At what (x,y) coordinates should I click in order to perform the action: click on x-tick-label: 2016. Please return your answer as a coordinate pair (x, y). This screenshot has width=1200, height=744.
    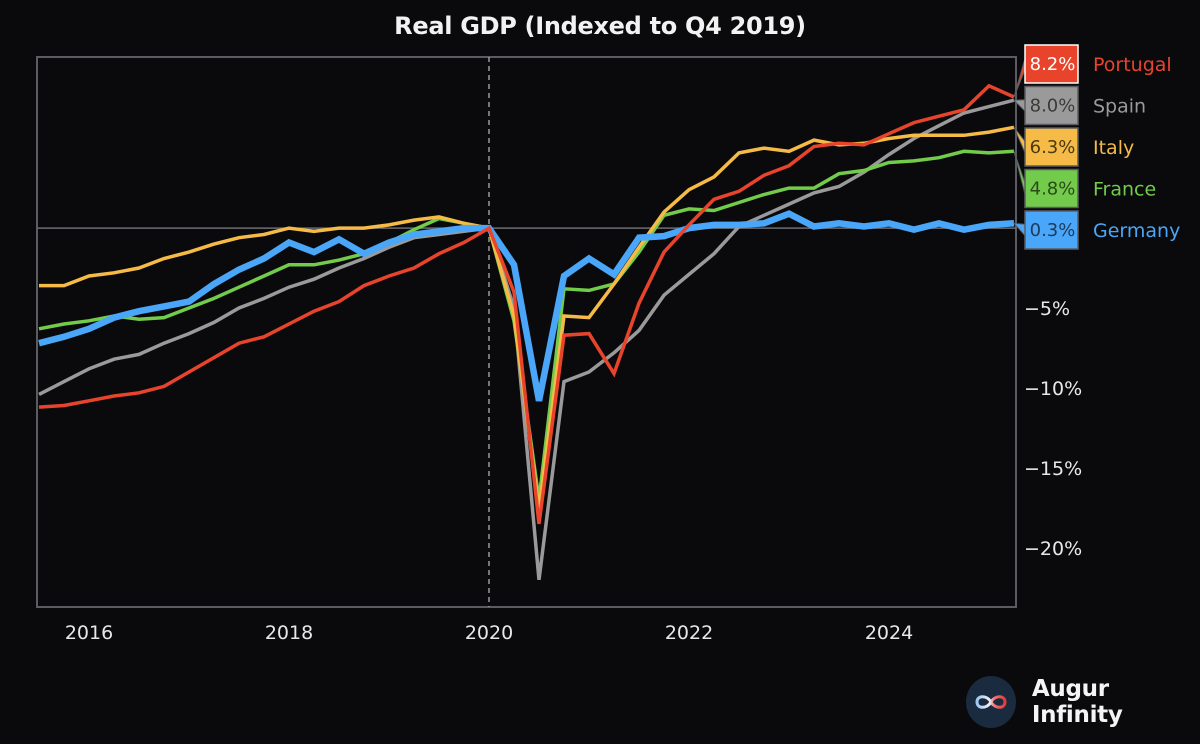
    Looking at the image, I should click on (89, 633).